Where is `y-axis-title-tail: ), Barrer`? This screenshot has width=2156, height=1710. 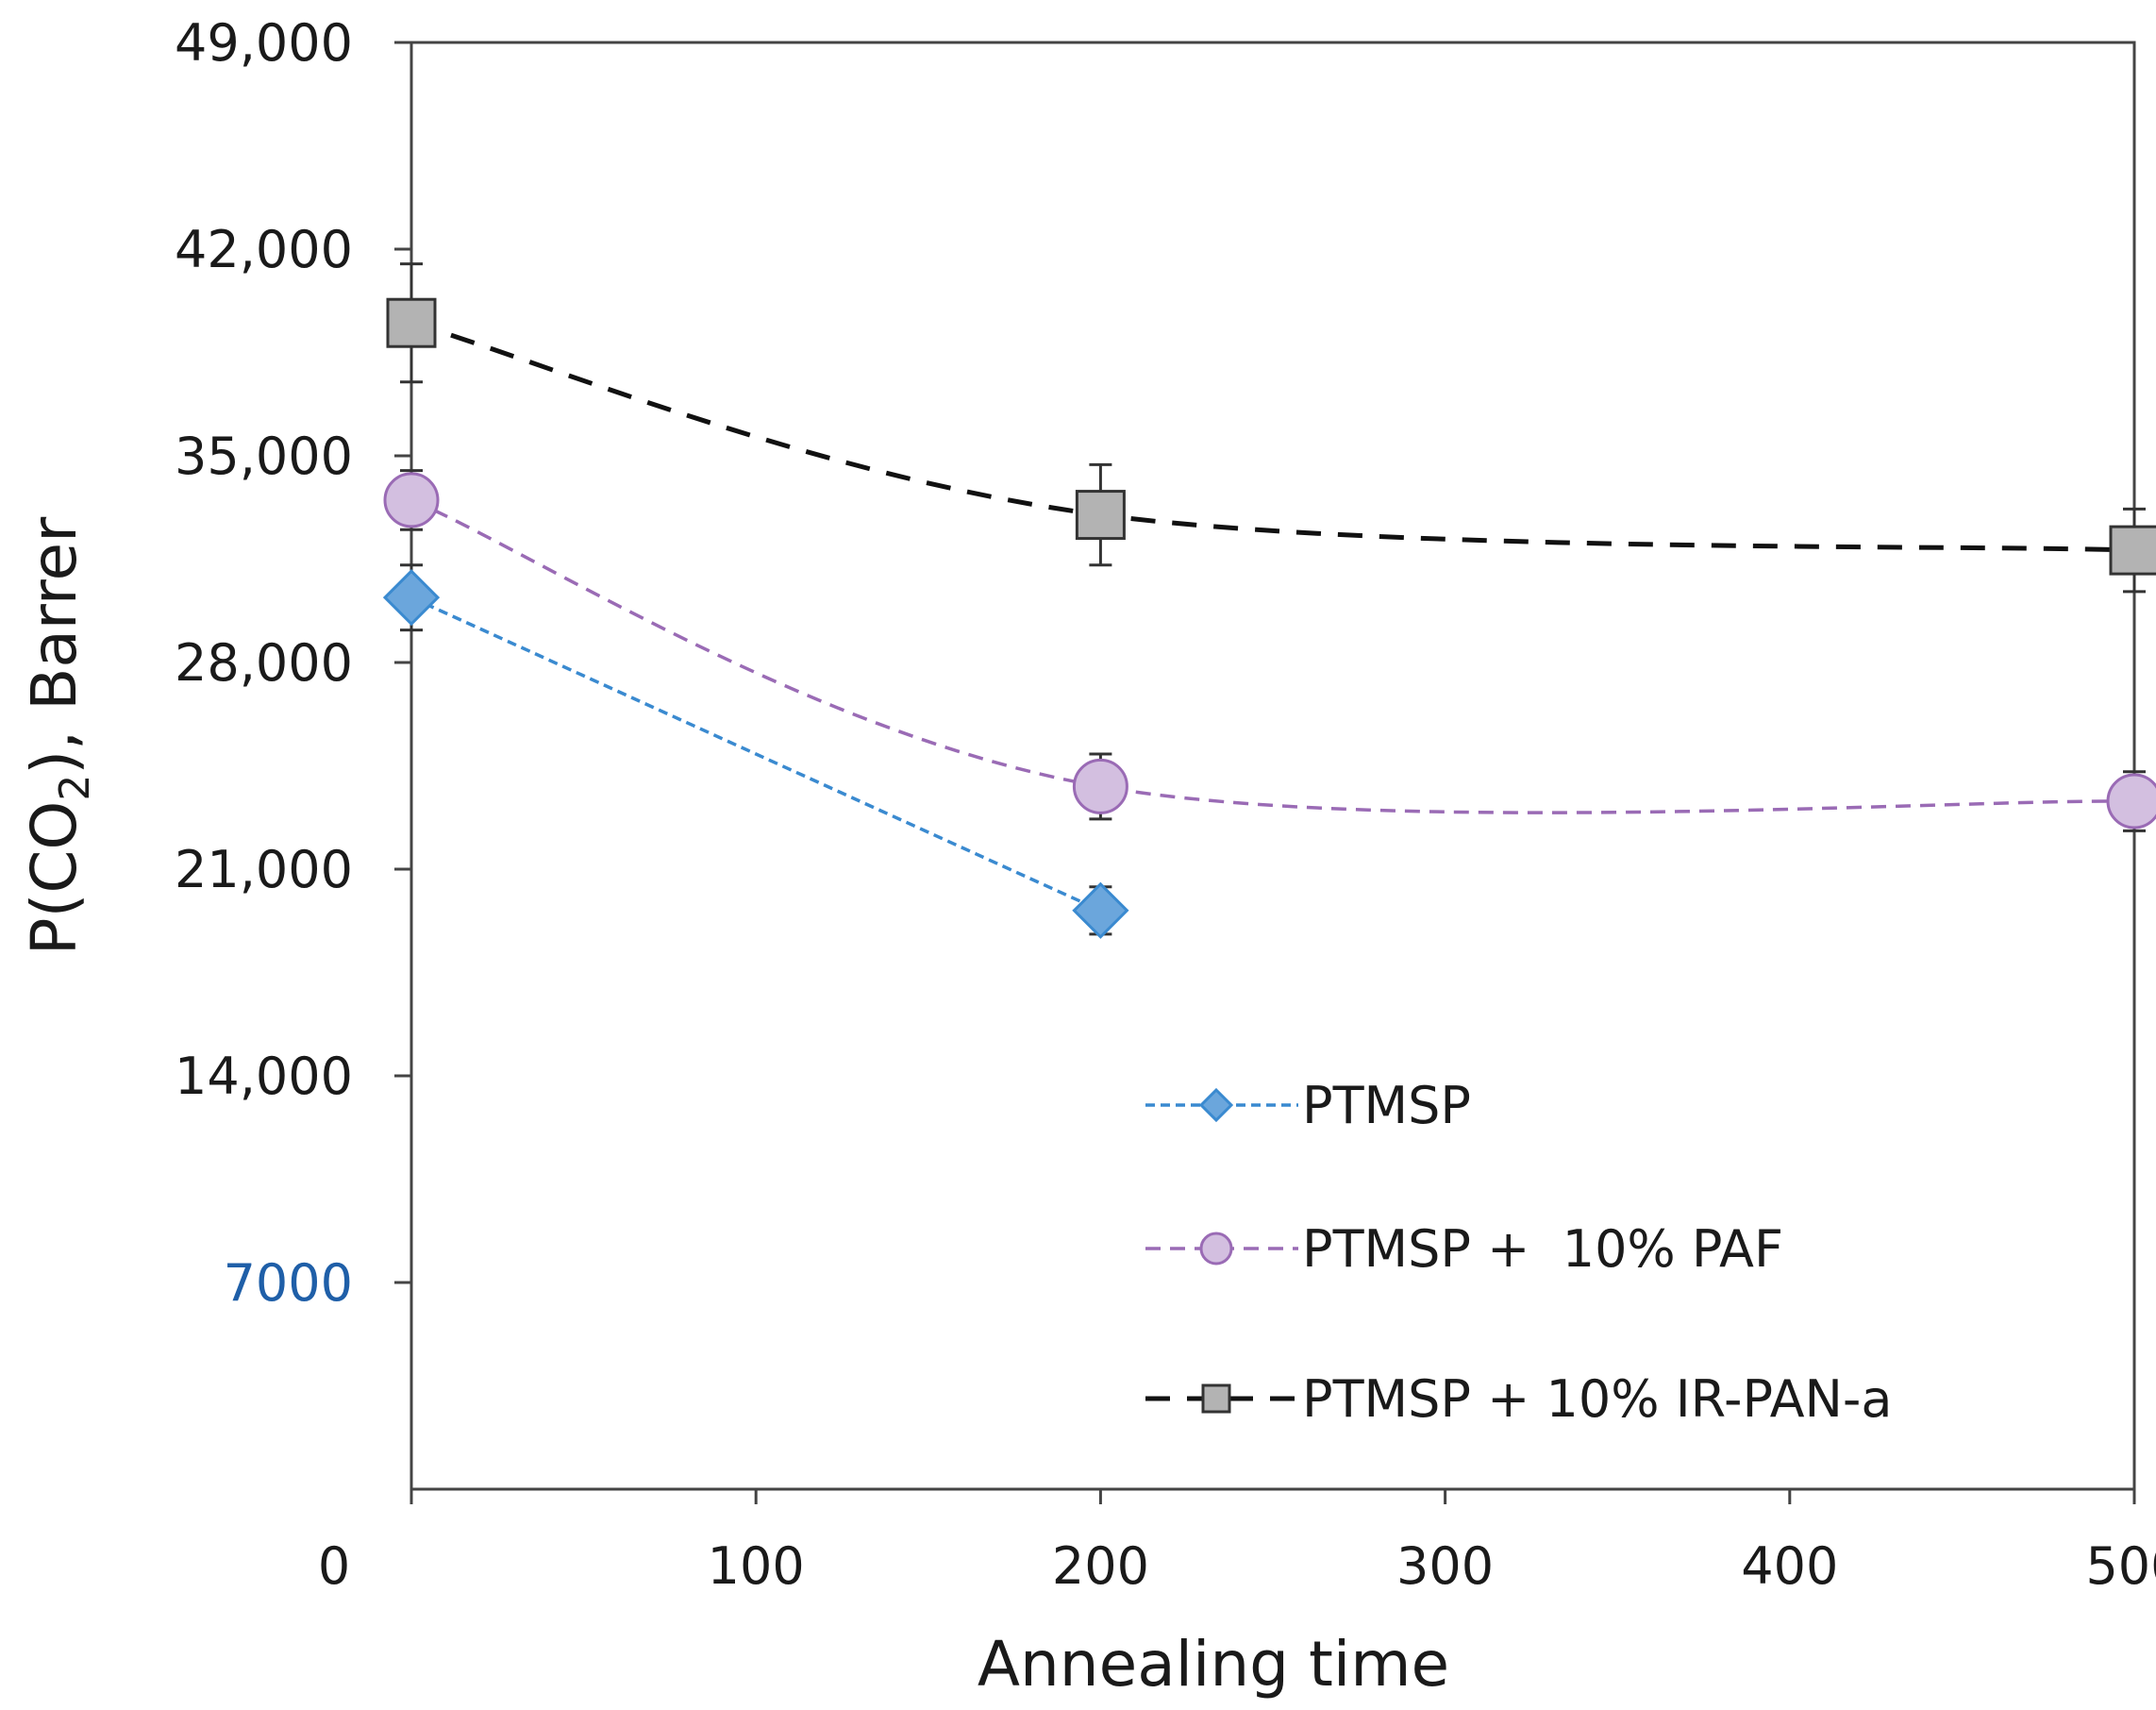 y-axis-title-tail: ), Barrer is located at coordinates (54, 645).